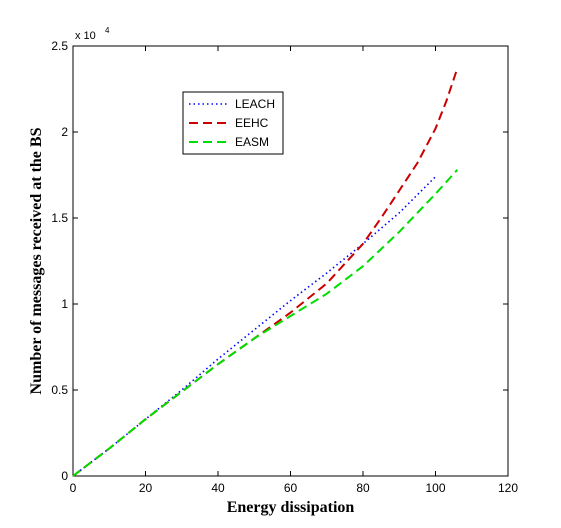 This screenshot has width=561, height=528. Describe the element at coordinates (85, 36) in the screenshot. I see `y-exponent-base: x 10` at that location.